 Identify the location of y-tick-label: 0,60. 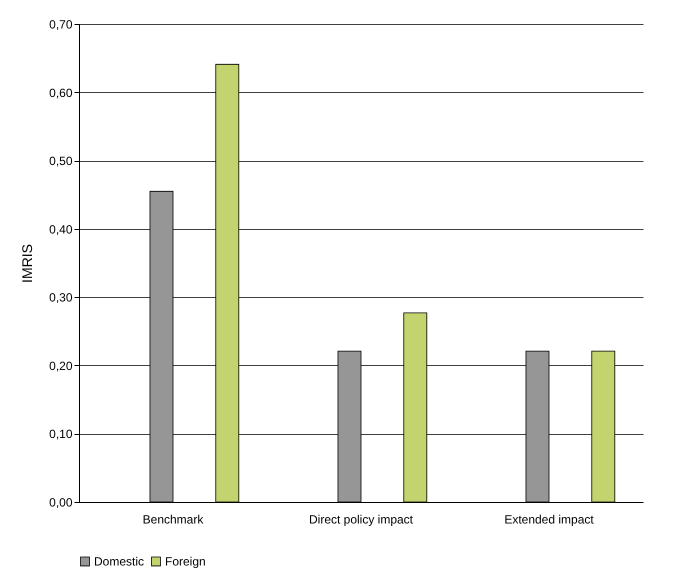
(61, 93).